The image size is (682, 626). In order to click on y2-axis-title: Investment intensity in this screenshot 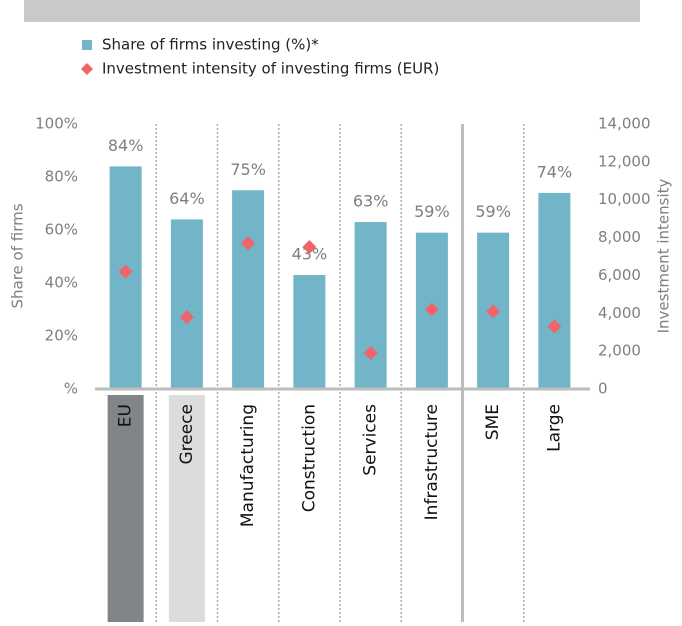, I will do `click(664, 255)`.